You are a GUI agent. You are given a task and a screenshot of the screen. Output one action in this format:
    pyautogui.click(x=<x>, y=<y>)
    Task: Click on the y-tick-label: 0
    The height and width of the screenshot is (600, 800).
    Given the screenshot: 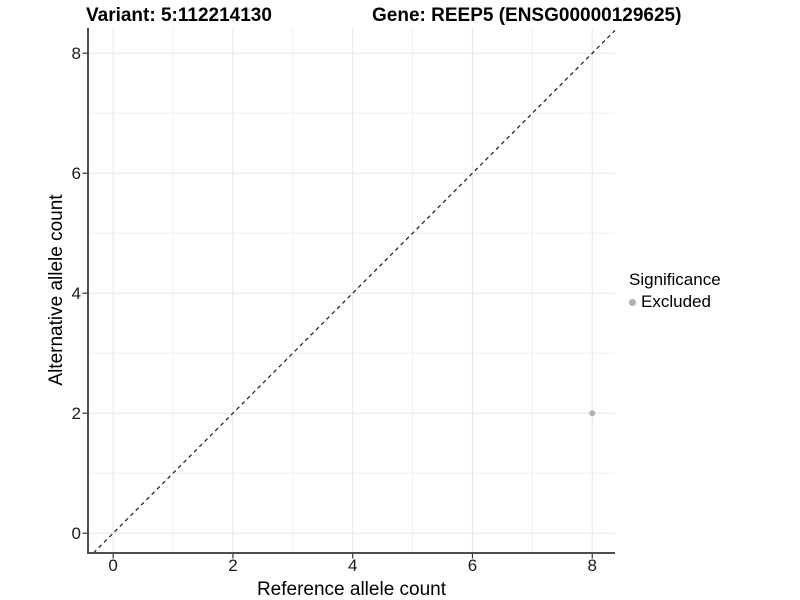 What is the action you would take?
    pyautogui.click(x=76, y=533)
    